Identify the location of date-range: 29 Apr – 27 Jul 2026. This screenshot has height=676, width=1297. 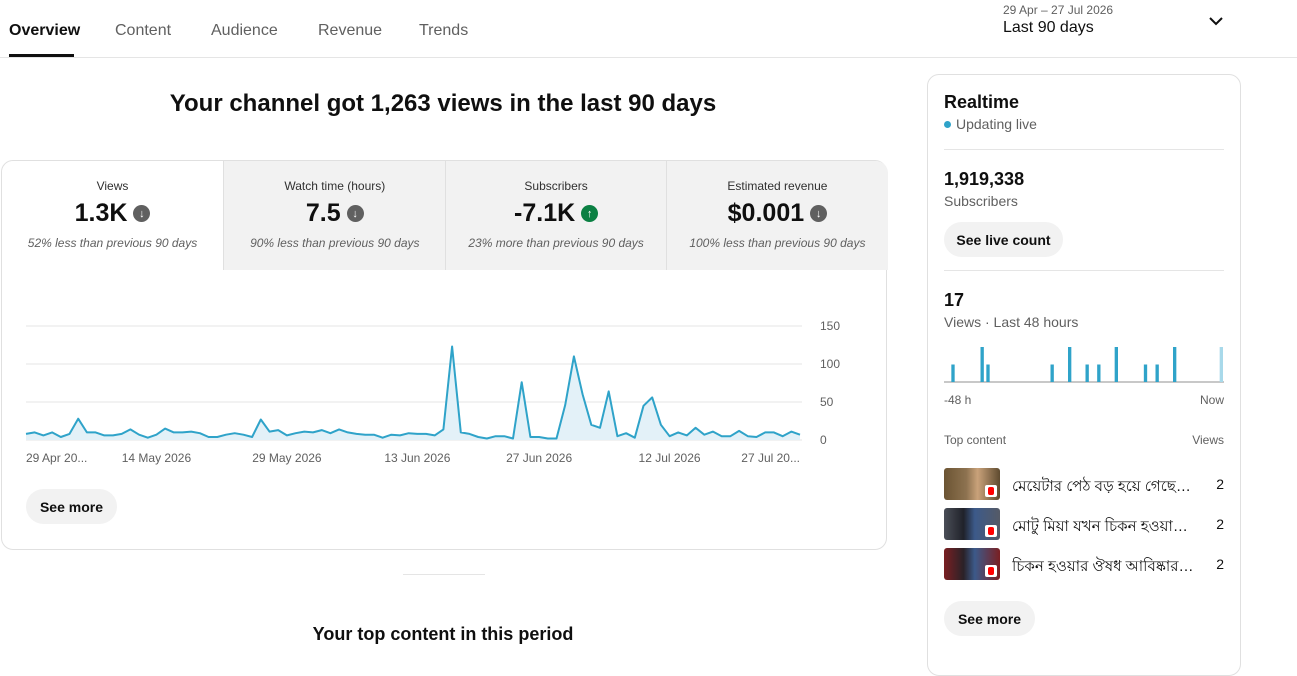
(1058, 10).